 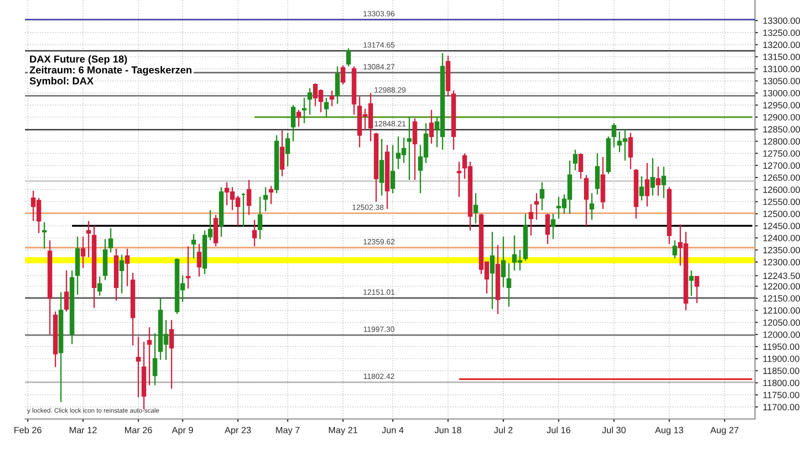 I want to click on y-tick-label: 12750.00, so click(x=781, y=153).